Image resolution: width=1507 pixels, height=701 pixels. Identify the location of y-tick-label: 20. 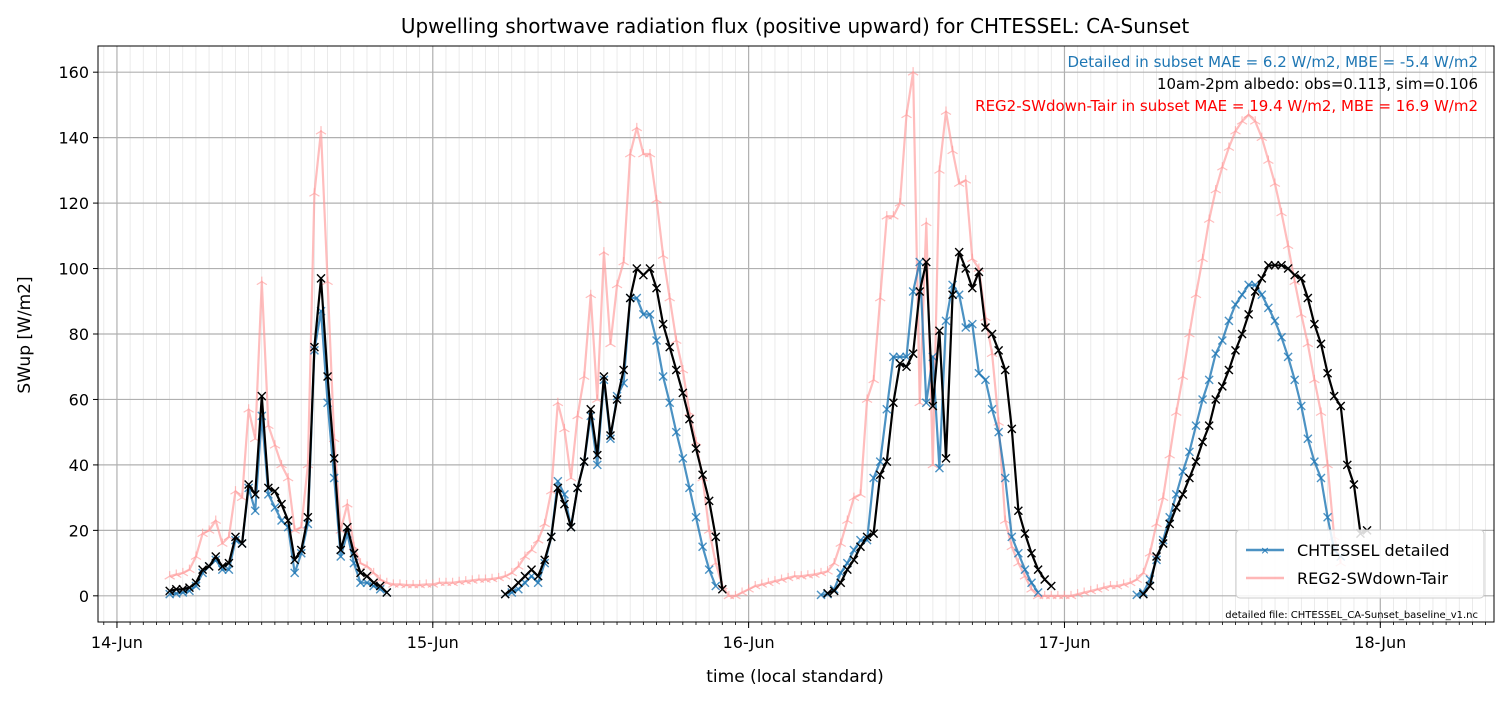
(79, 530).